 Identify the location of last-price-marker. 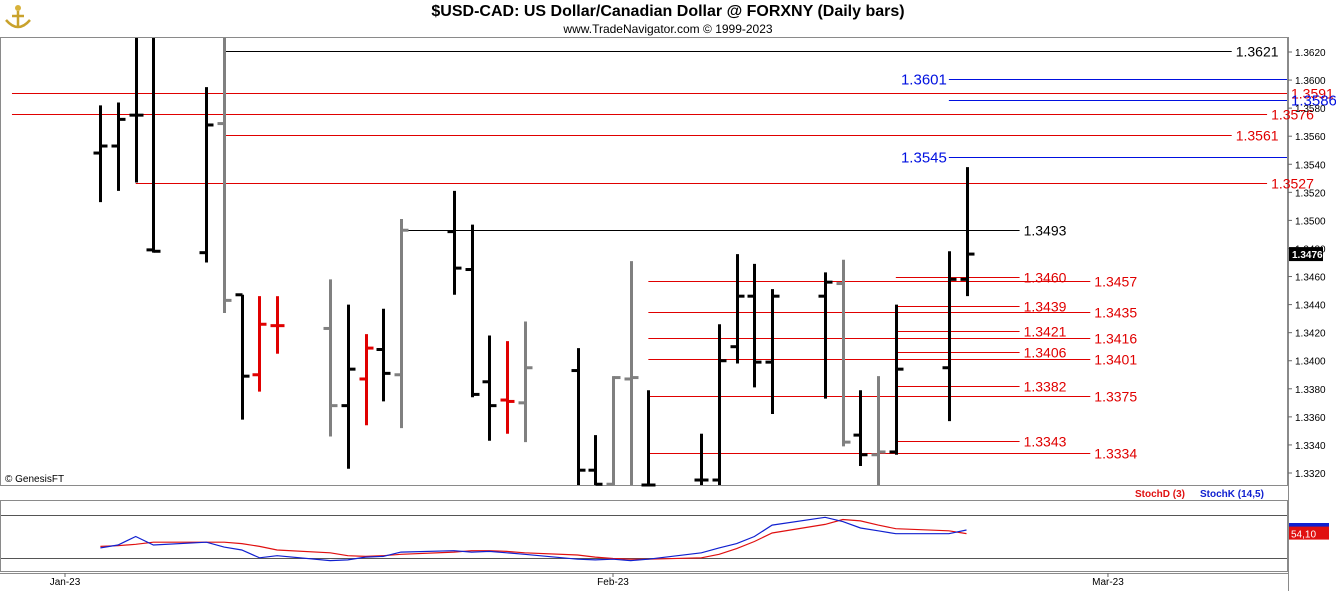
(1306, 254).